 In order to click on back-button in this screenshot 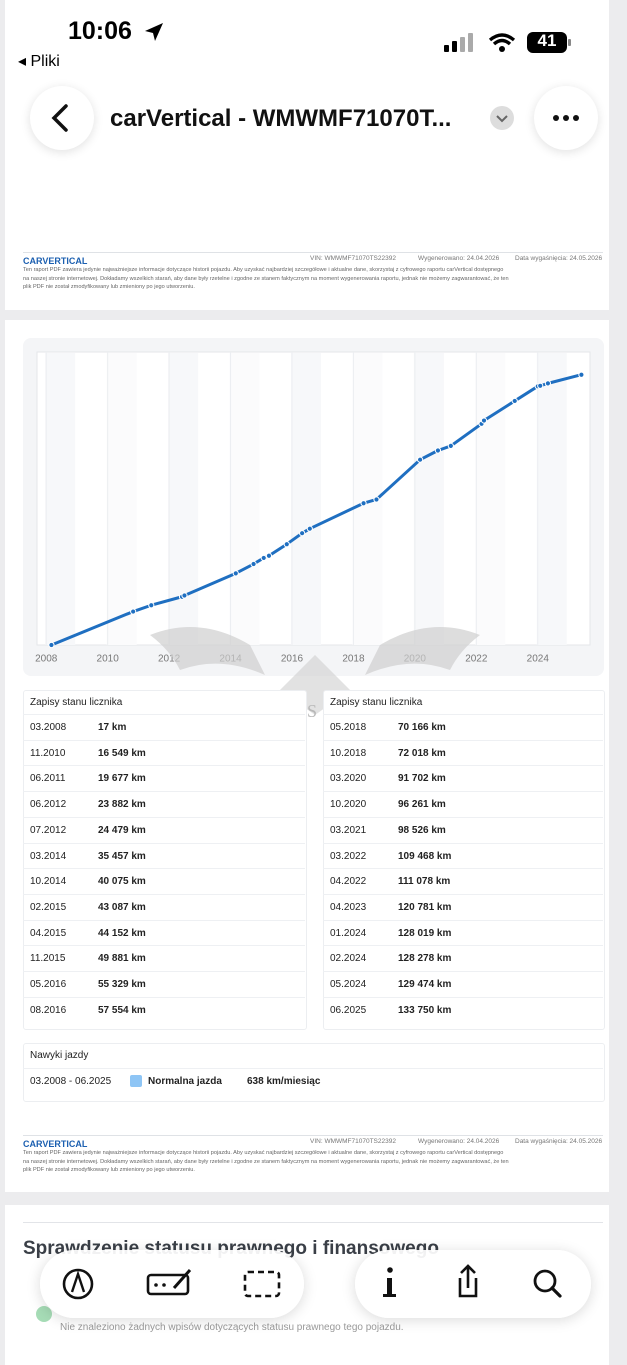, I will do `click(62, 118)`.